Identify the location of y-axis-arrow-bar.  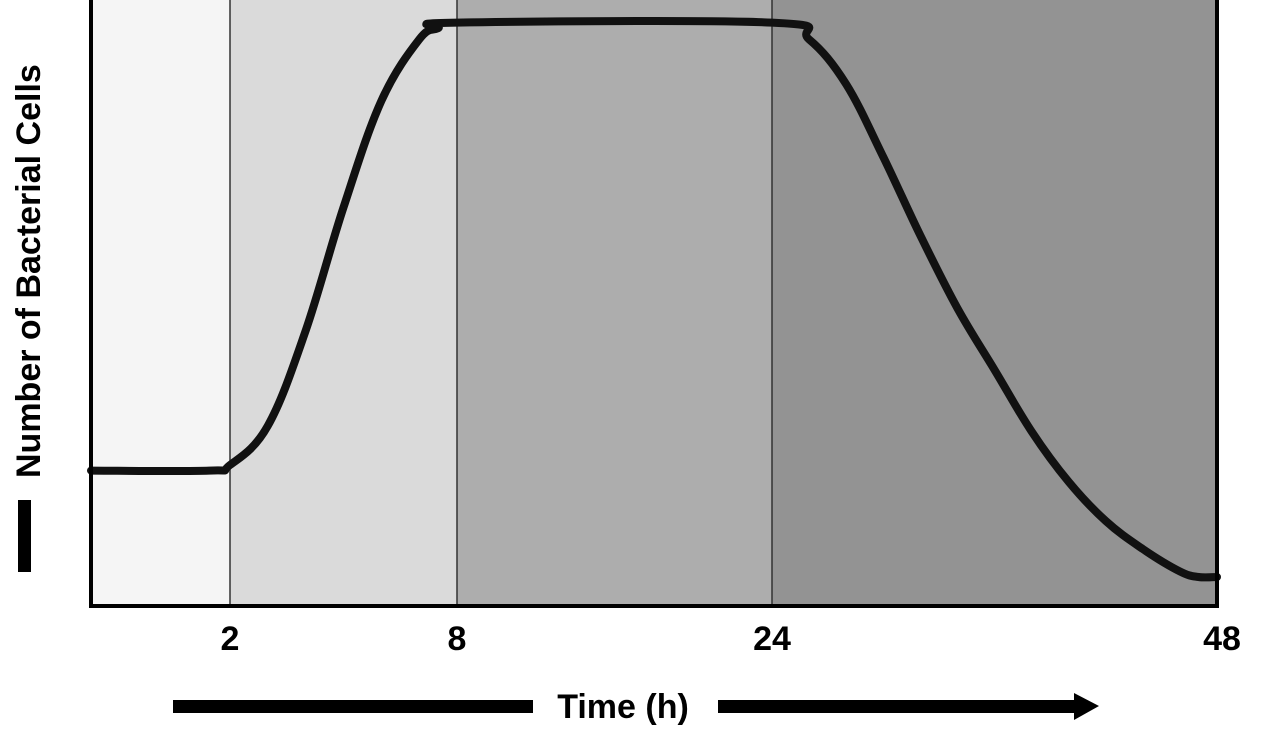
(24, 536).